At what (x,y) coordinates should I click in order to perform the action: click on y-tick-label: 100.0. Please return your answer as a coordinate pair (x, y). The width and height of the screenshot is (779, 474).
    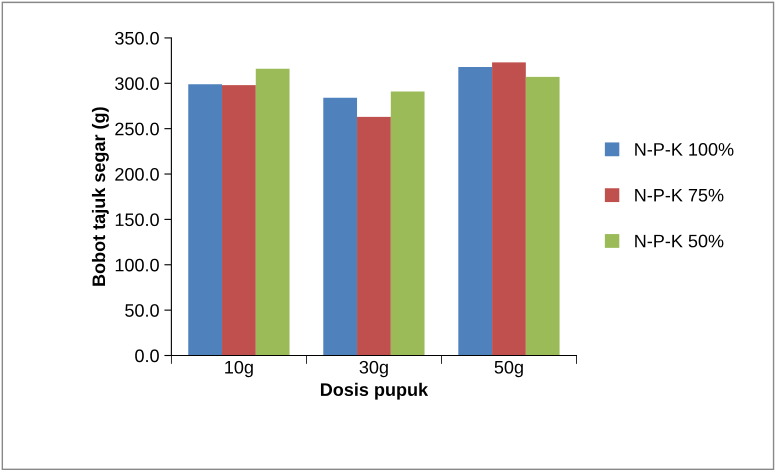
    Looking at the image, I should click on (137, 265).